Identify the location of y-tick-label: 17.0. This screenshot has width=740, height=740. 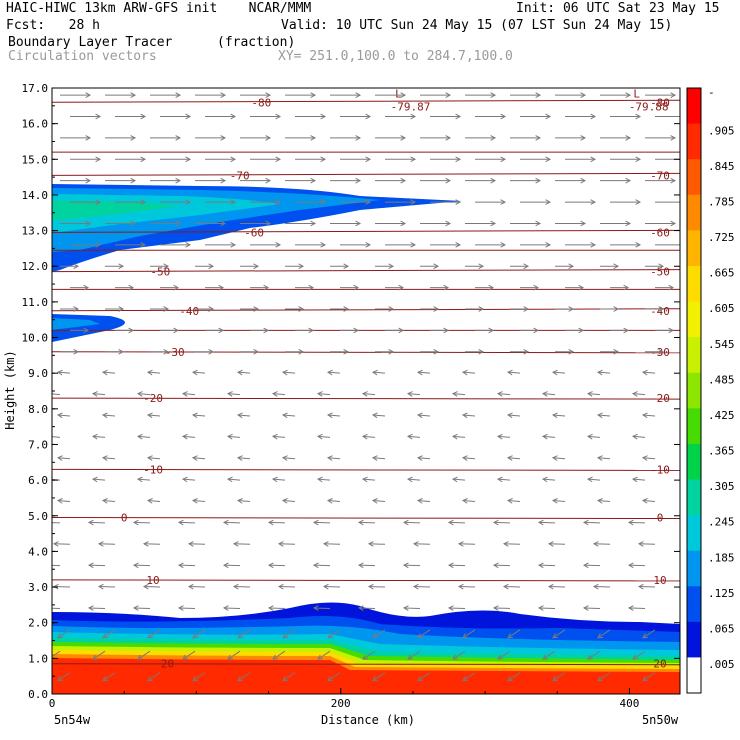
(35, 88).